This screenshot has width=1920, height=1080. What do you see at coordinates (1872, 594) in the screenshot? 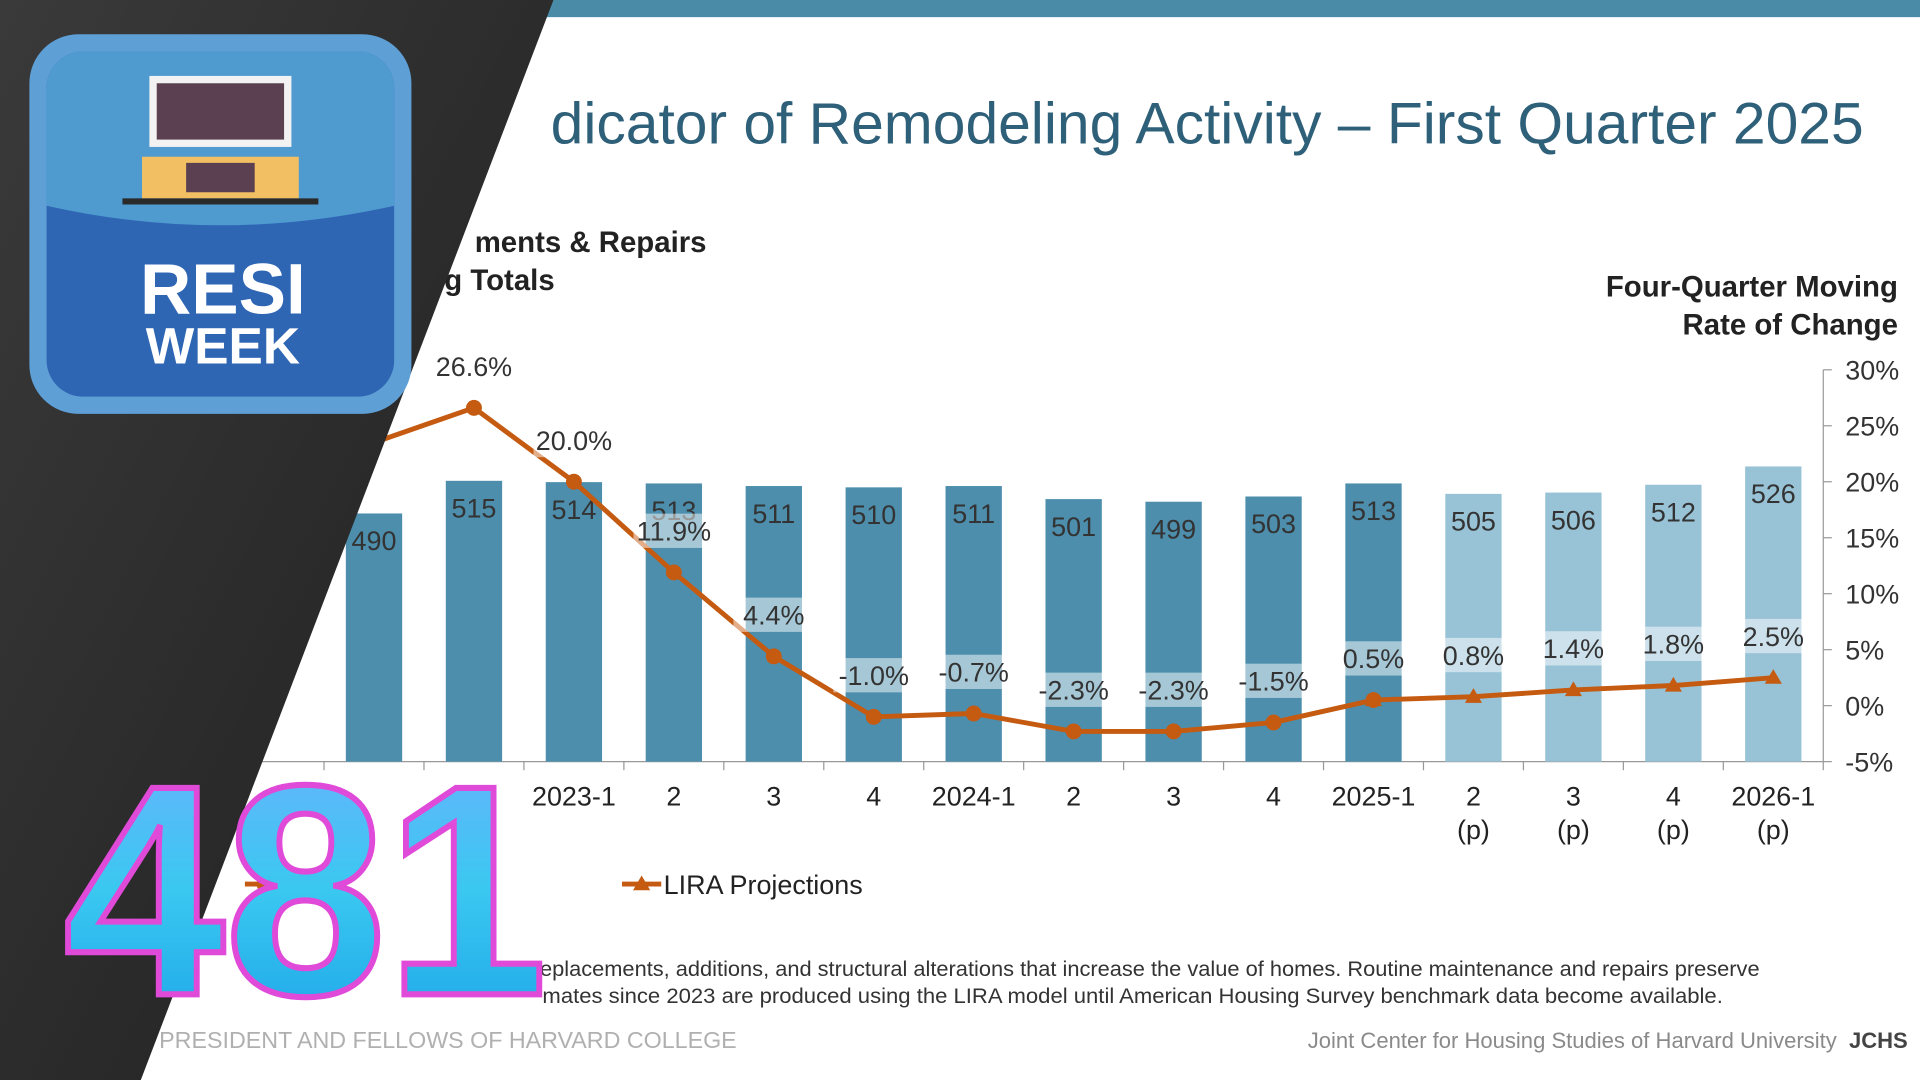
I see `y2-tick-label: 10%` at bounding box center [1872, 594].